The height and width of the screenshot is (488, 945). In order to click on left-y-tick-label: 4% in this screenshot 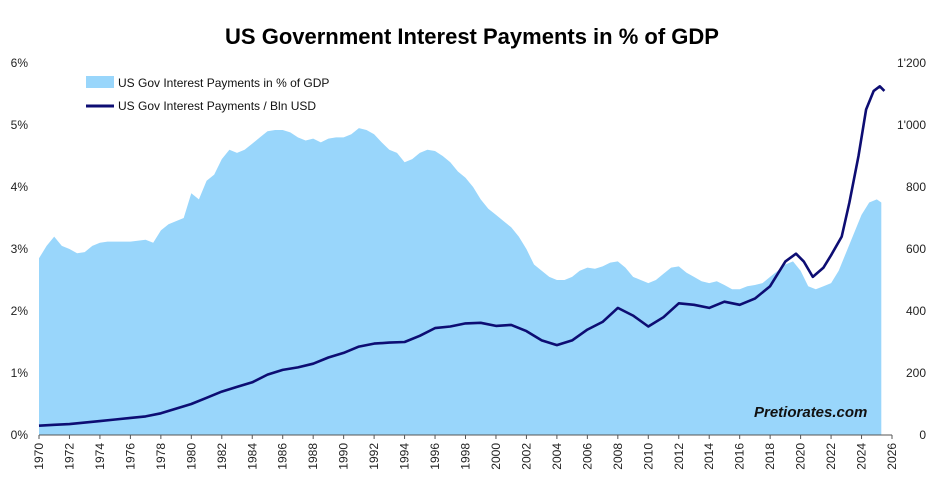, I will do `click(20, 187)`.